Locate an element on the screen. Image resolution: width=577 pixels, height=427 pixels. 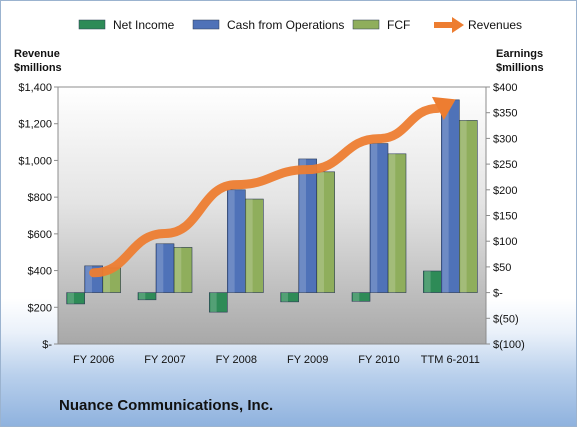
legend-label: FCF is located at coordinates (398, 25).